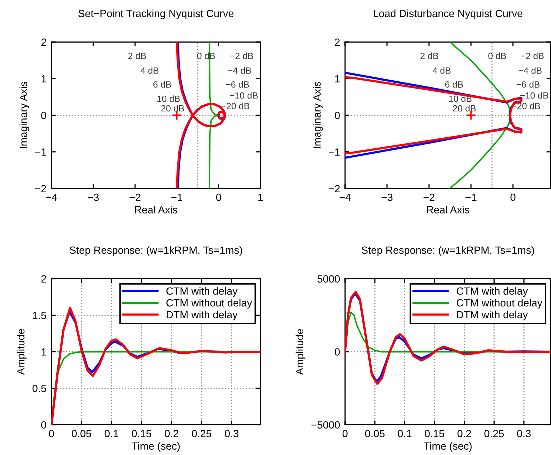  What do you see at coordinates (39, 316) in the screenshot?
I see `y-tick-label: 1.5` at bounding box center [39, 316].